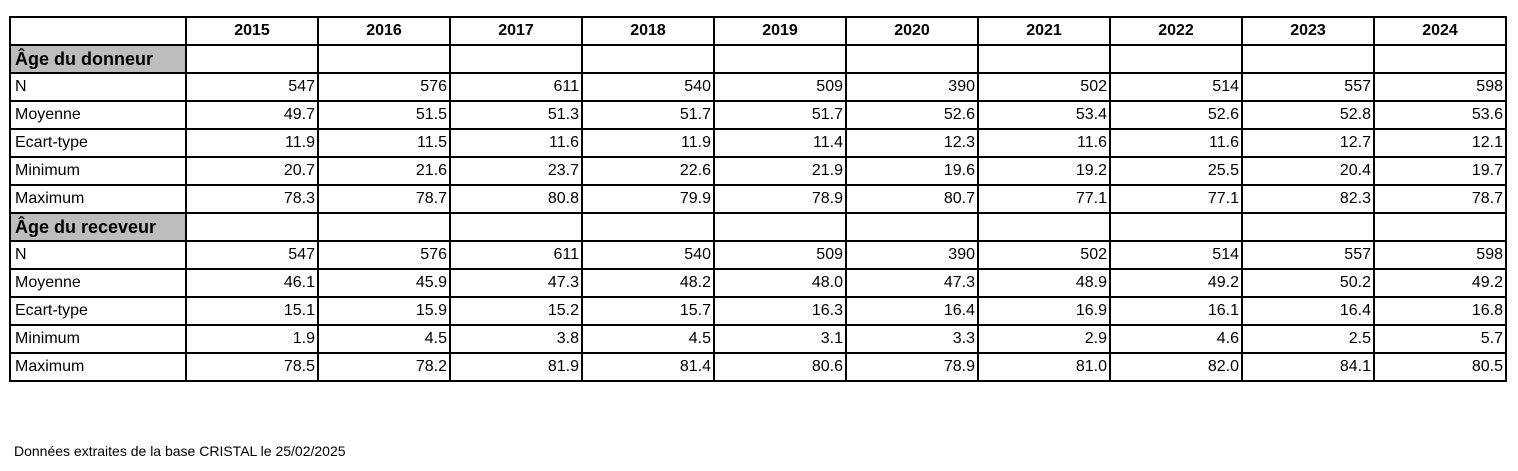 Image resolution: width=1518 pixels, height=471 pixels. I want to click on value-cell: 78.2, so click(384, 367).